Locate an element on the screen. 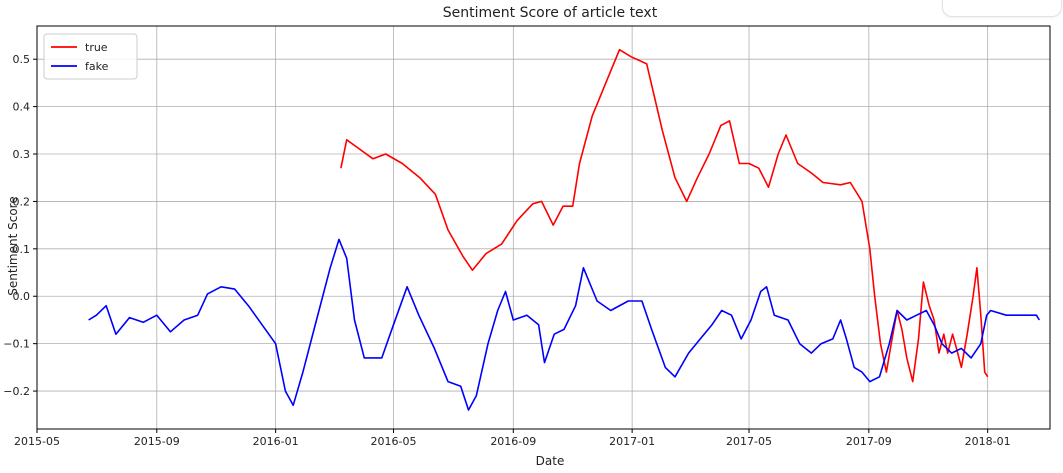  corner-tab is located at coordinates (1002, 8).